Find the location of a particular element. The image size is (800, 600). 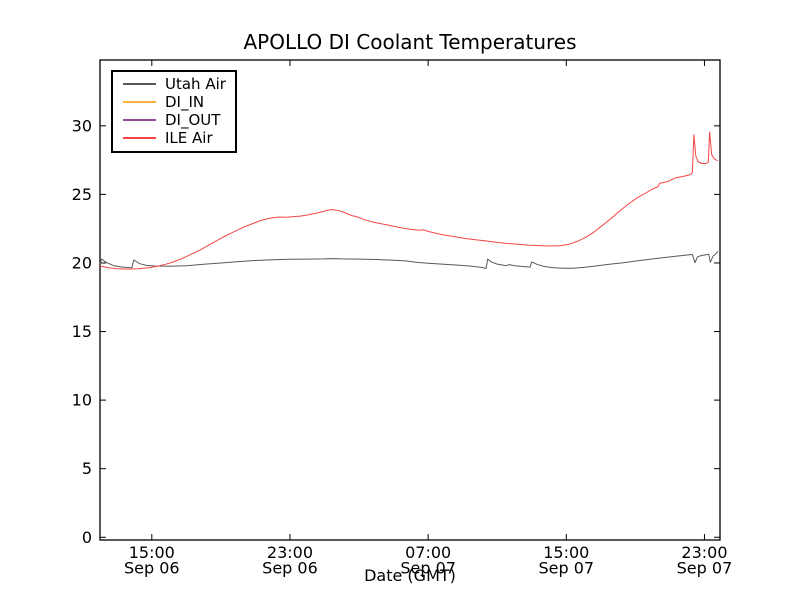

legend-item: ILE Air is located at coordinates (174, 138).